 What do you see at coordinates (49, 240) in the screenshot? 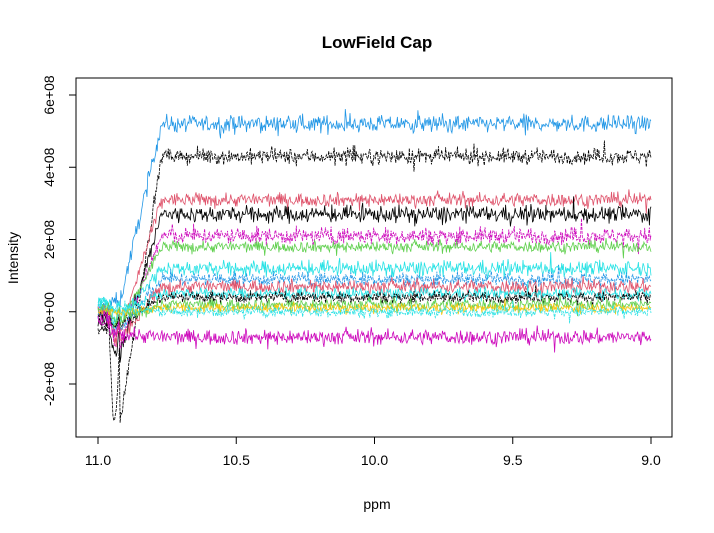
I see `y-tick-label: 2e+08` at bounding box center [49, 240].